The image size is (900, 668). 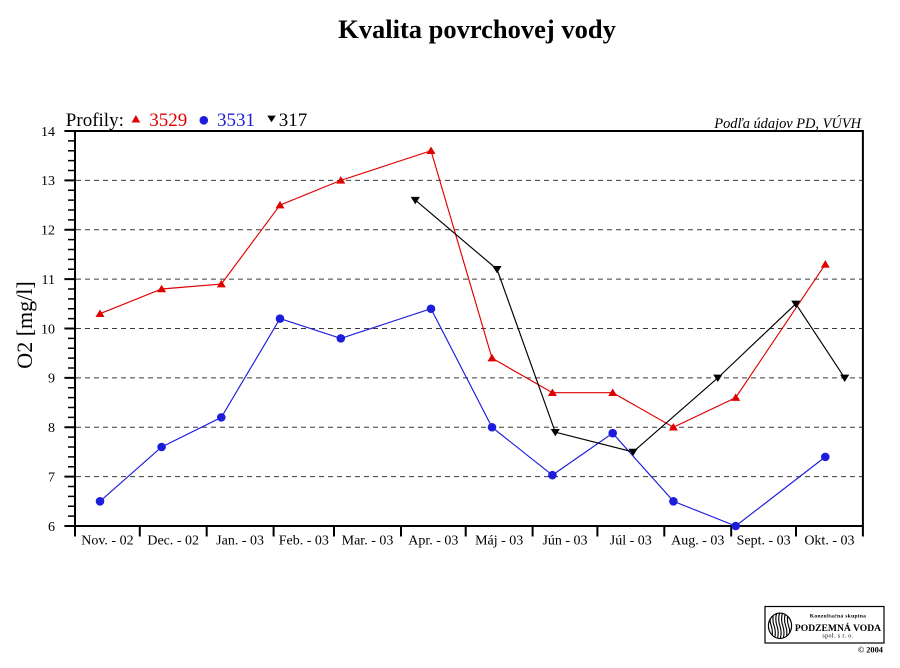 What do you see at coordinates (368, 541) in the screenshot?
I see `svg-text: Mar. - 03` at bounding box center [368, 541].